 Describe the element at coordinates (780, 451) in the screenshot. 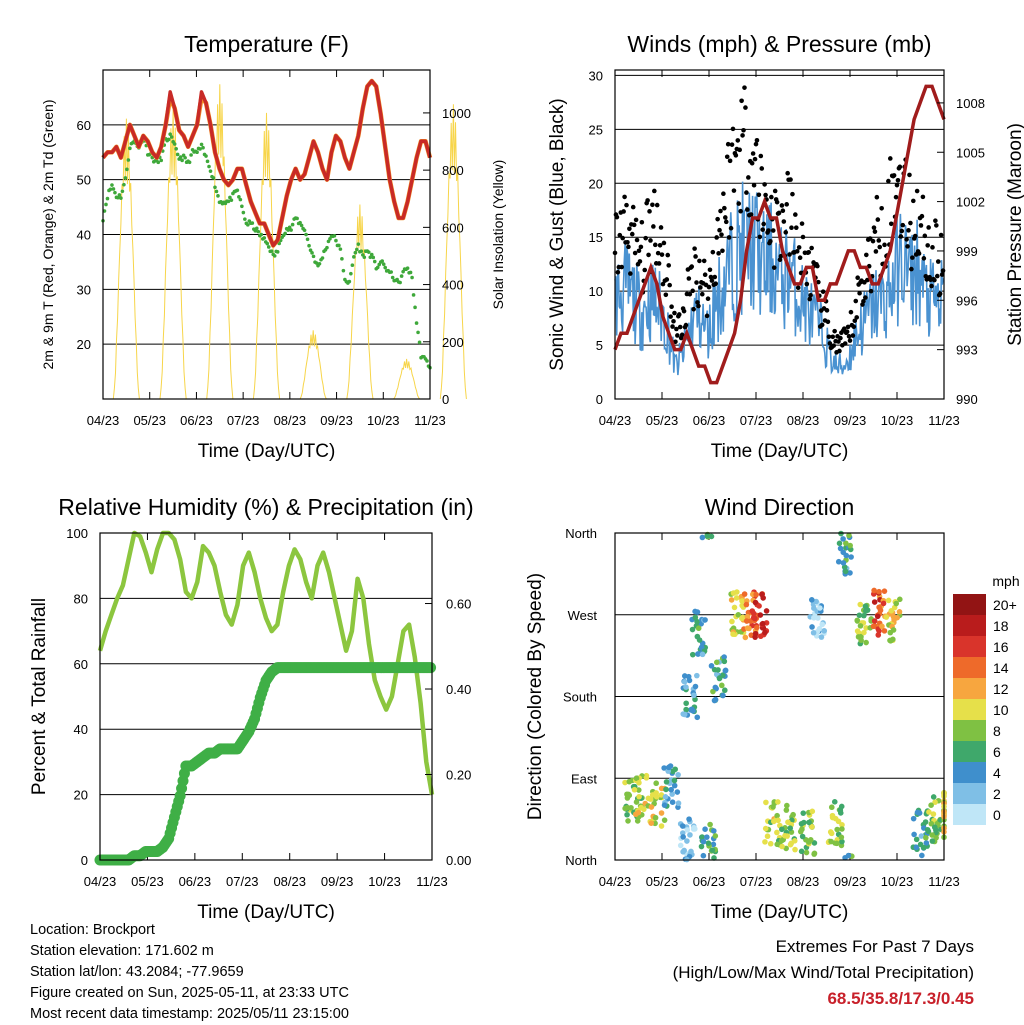

I see `x-axis-label: Time (Day/UTC)` at that location.